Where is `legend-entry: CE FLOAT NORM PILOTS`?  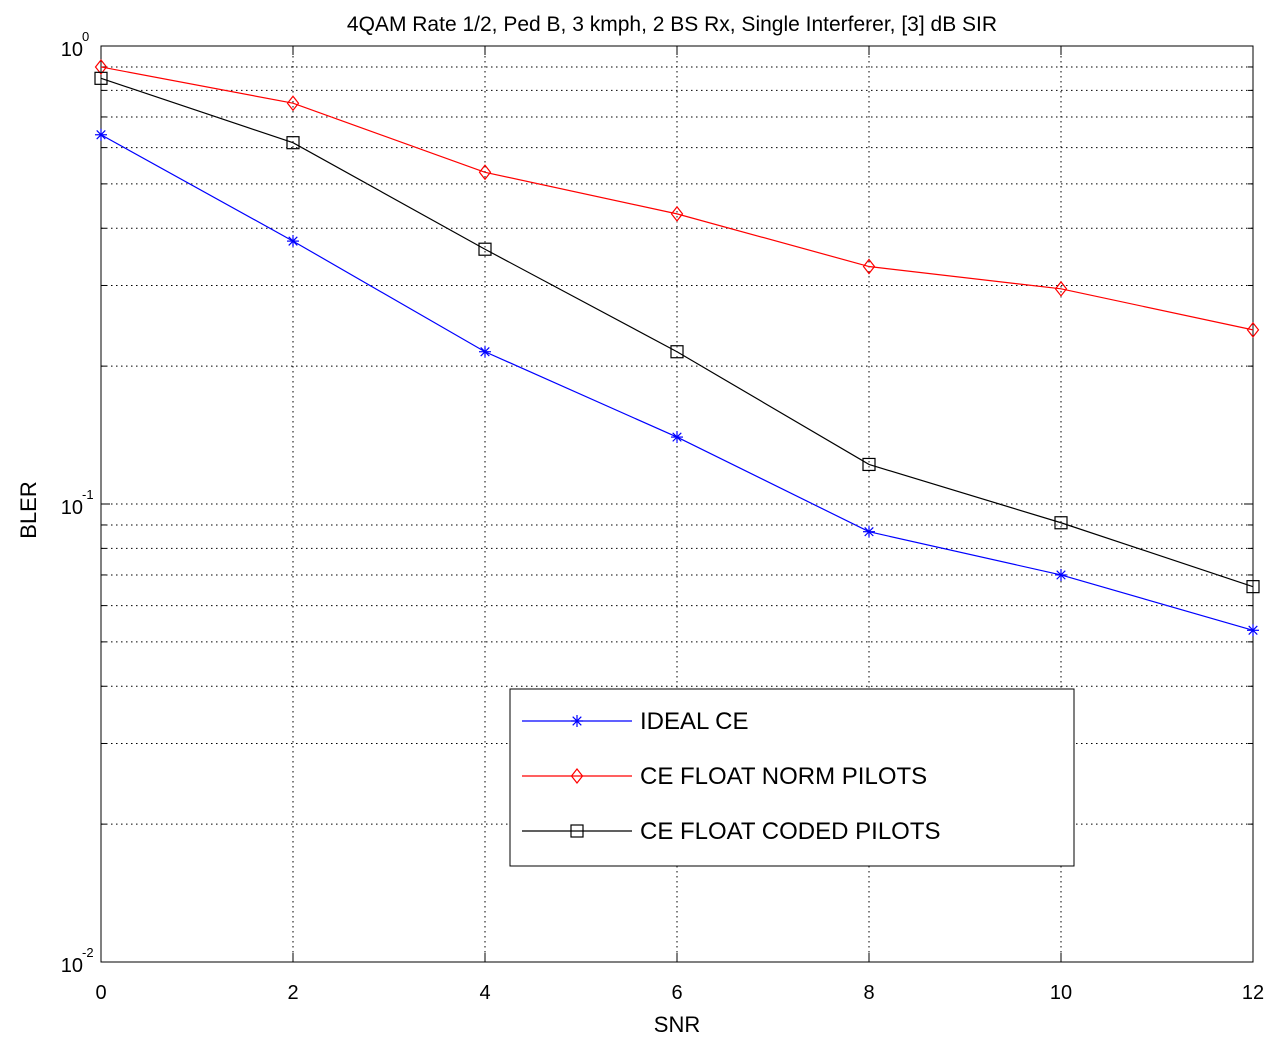 legend-entry: CE FLOAT NORM PILOTS is located at coordinates (724, 776).